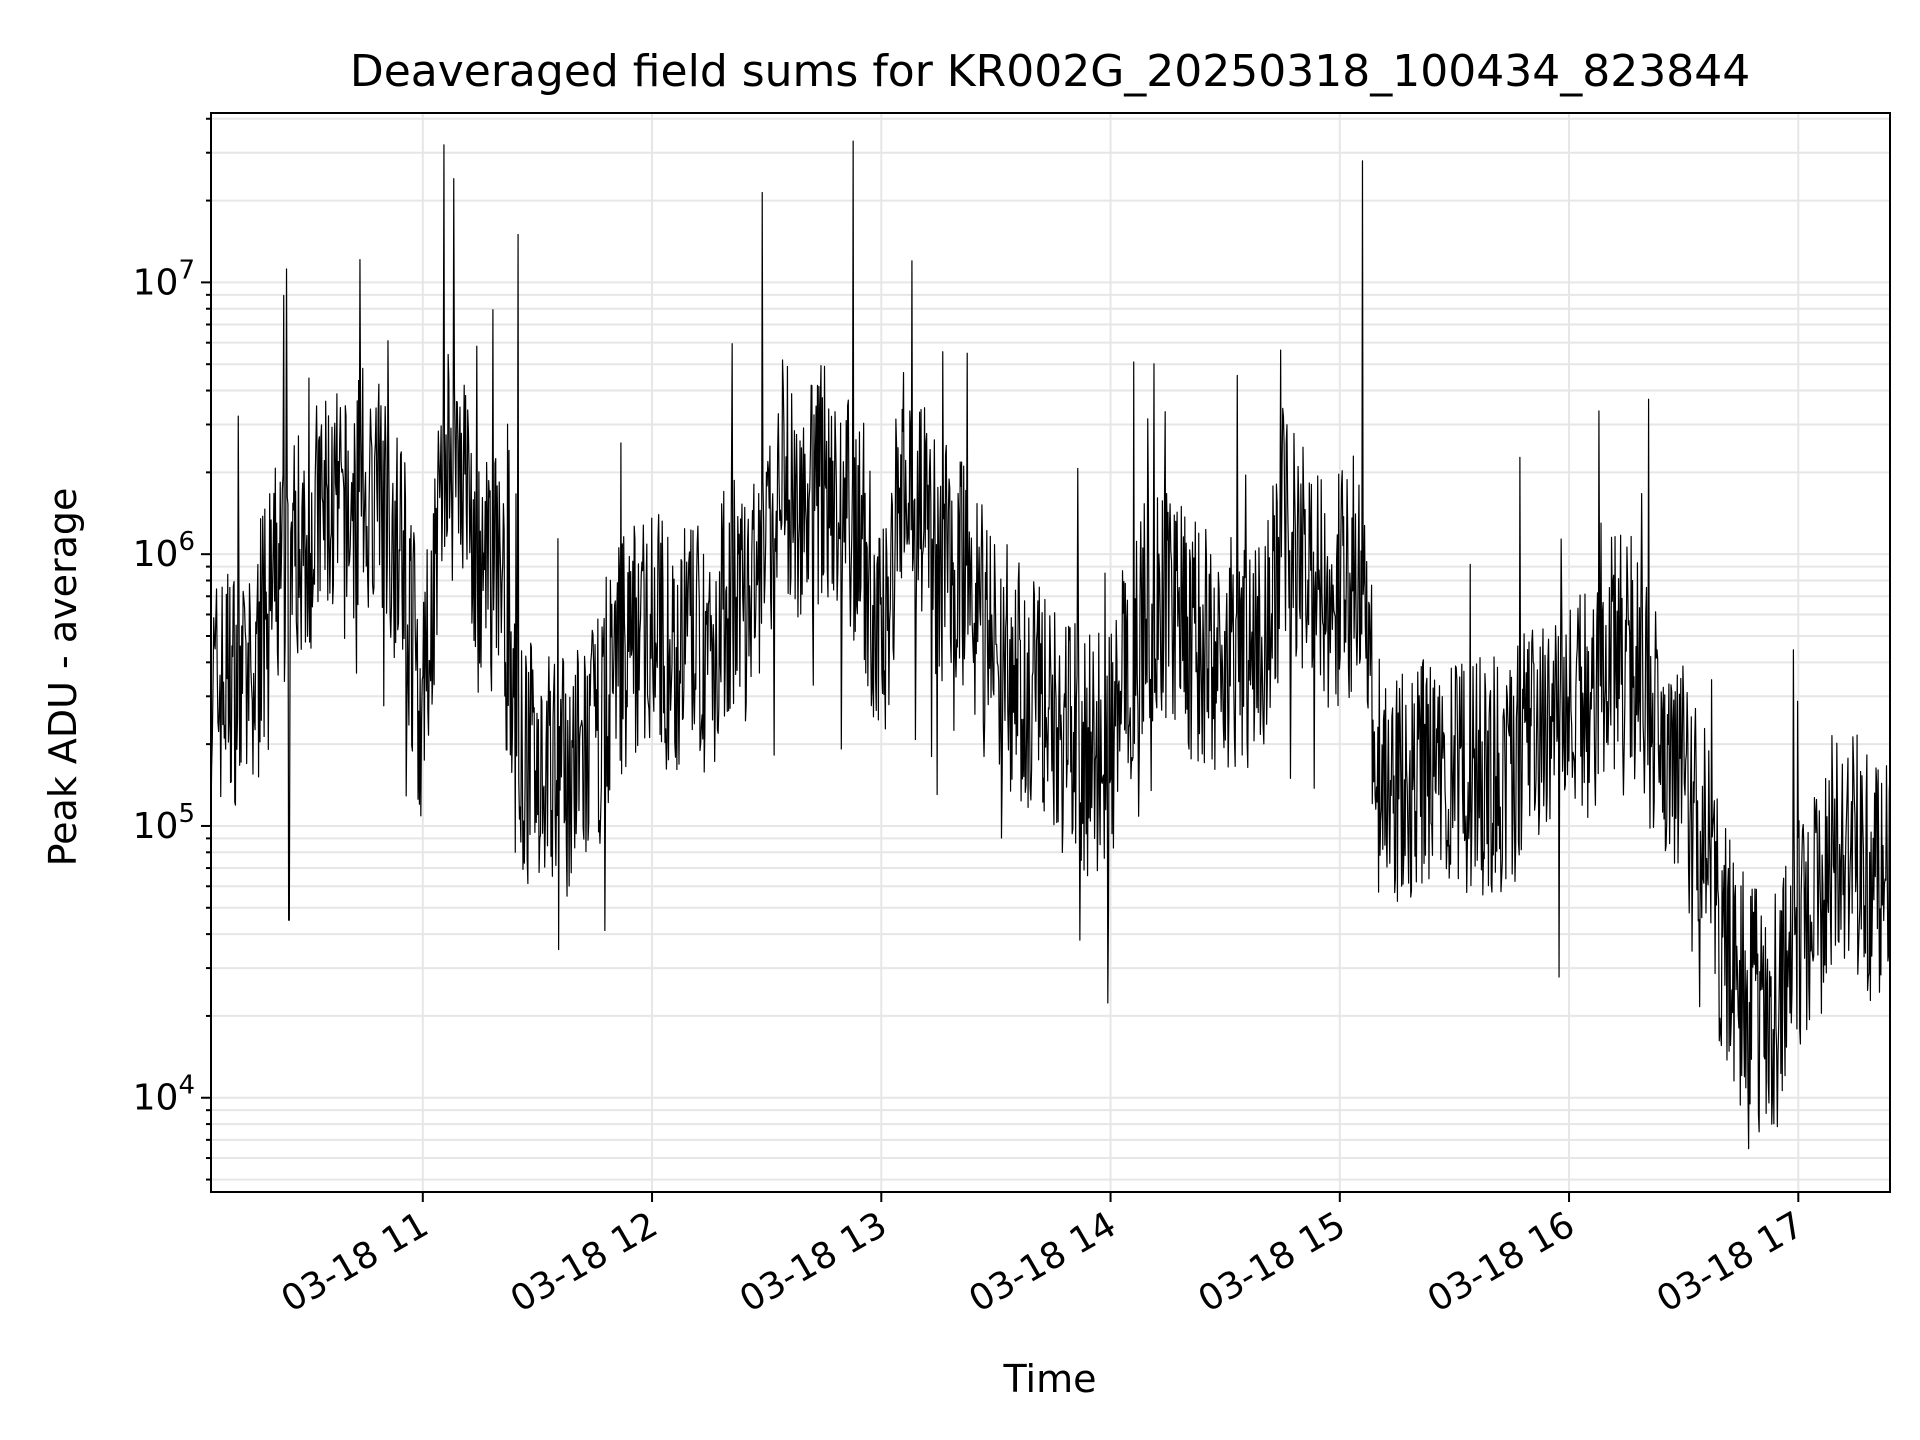  I want to click on y-tick-label: 10⁴, so click(164, 1095).